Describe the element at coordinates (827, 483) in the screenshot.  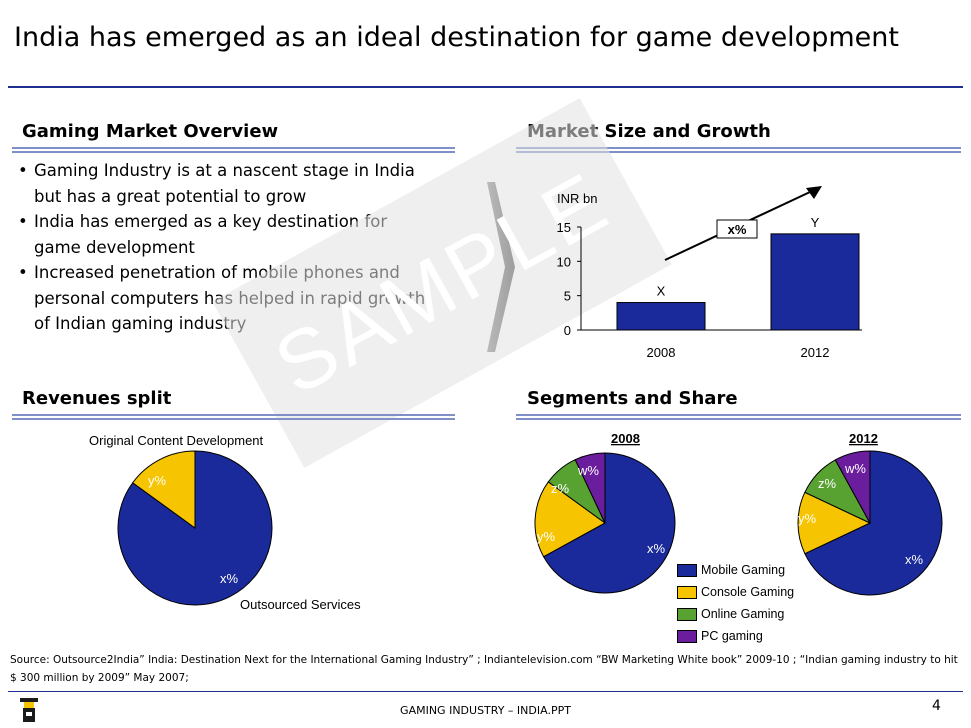
I see `pie-2012-label-z: z%` at that location.